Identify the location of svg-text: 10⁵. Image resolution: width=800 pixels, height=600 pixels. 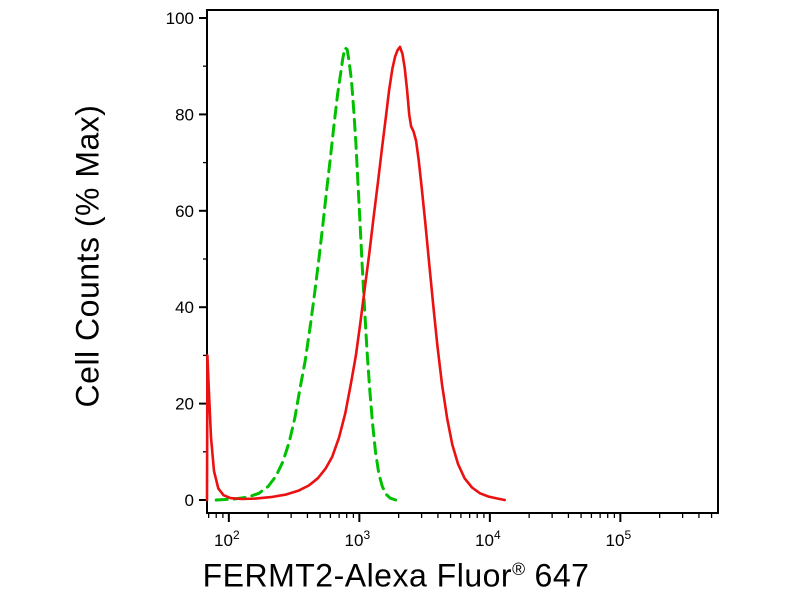
(619, 539).